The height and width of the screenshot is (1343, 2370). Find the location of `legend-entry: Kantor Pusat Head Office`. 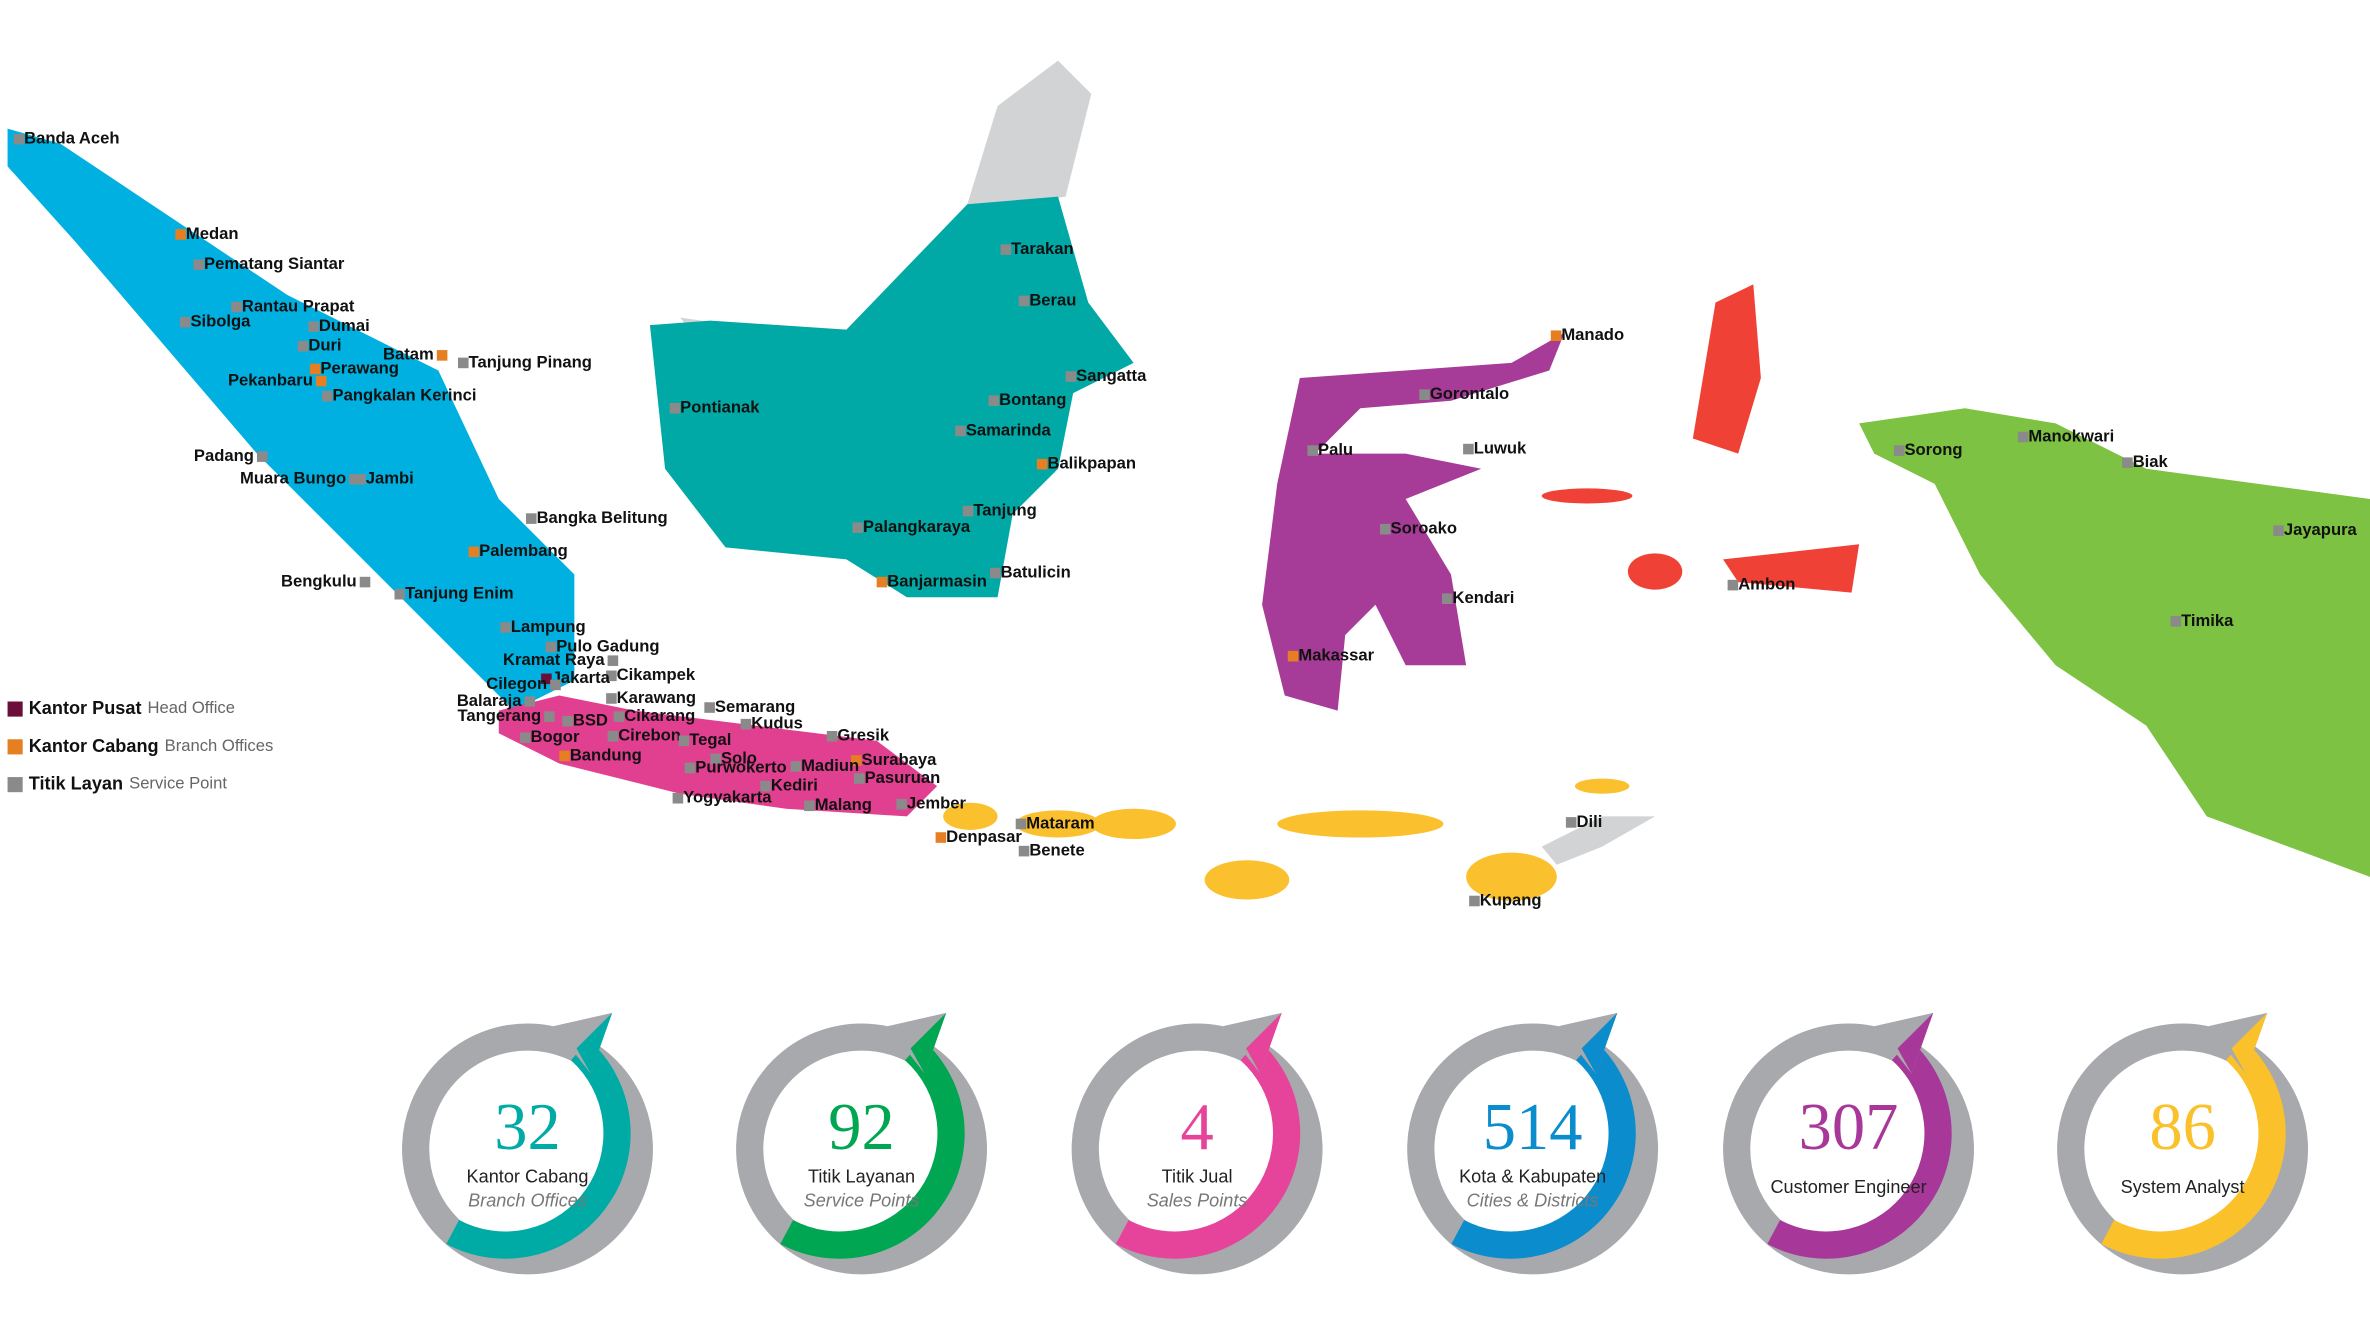

legend-entry: Kantor Pusat Head Office is located at coordinates (132, 708).